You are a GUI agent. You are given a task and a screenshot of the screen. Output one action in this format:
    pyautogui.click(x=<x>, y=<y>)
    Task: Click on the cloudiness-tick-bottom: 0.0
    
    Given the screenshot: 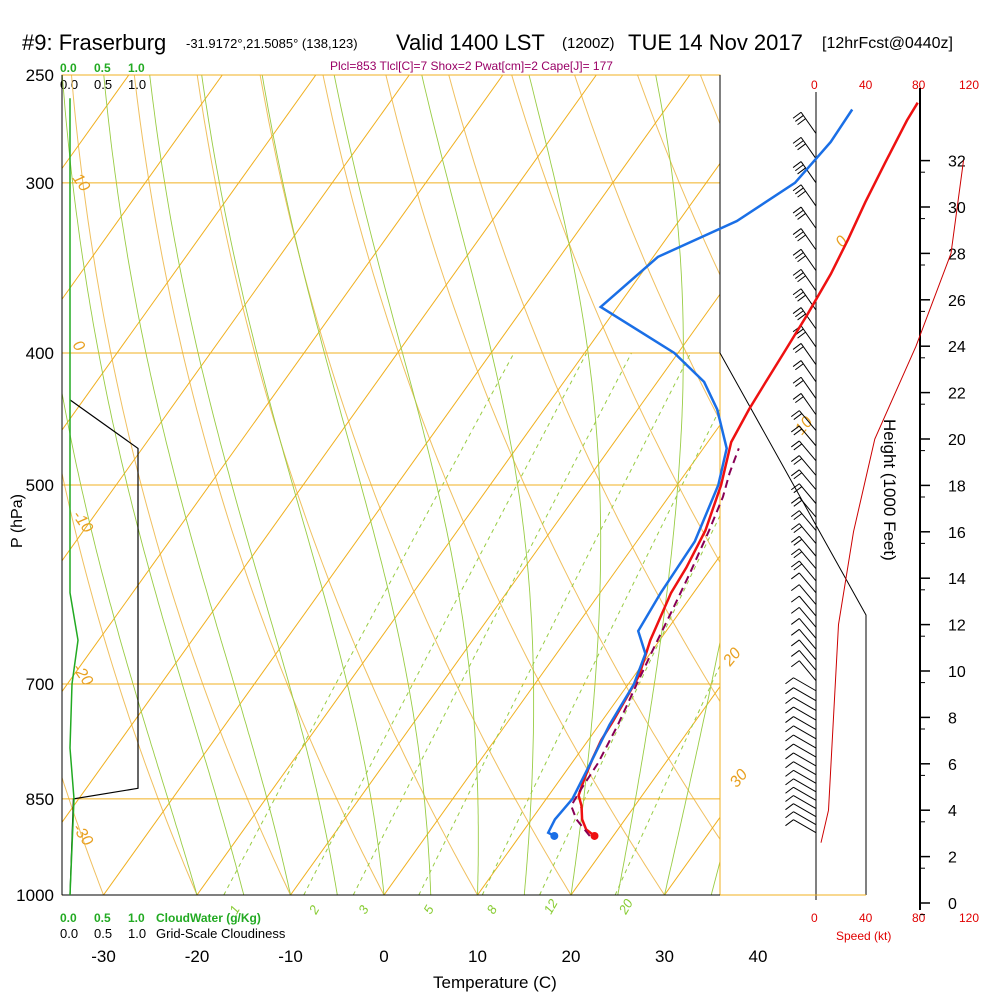 What is the action you would take?
    pyautogui.click(x=69, y=933)
    